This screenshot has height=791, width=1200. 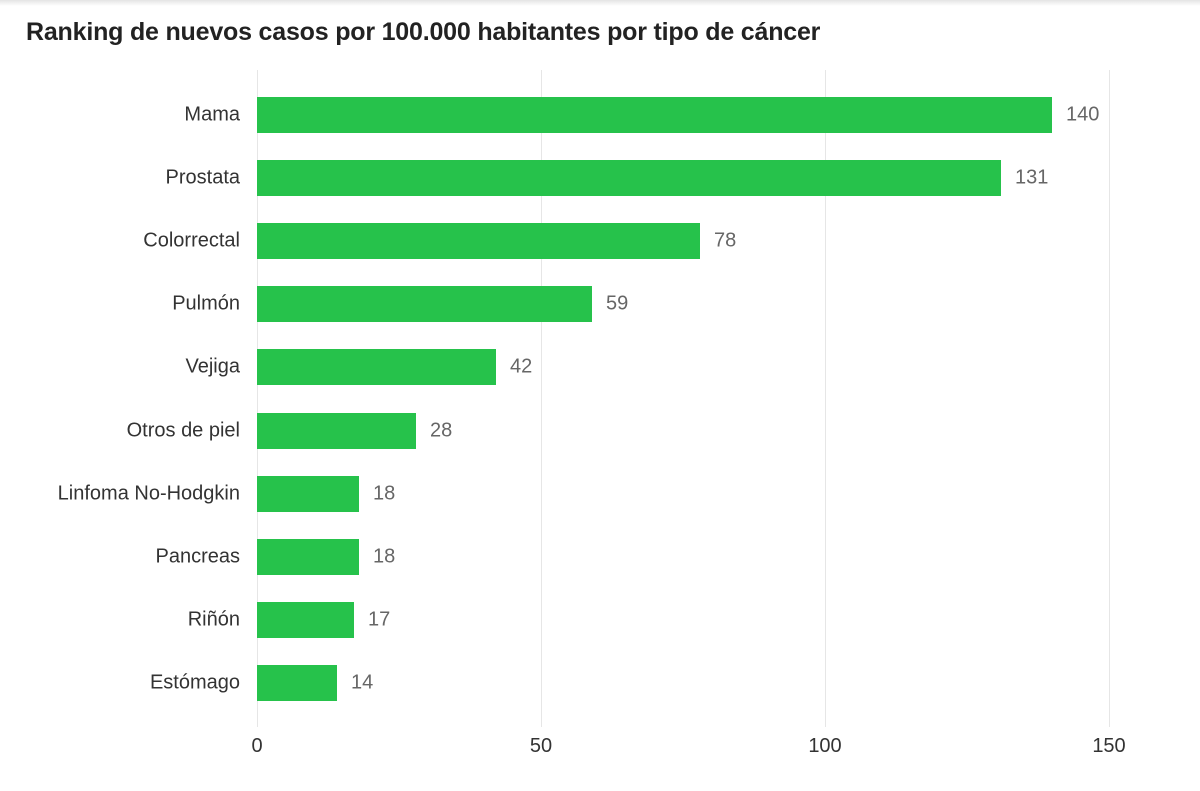 What do you see at coordinates (198, 556) in the screenshot?
I see `category-label: Pancreas` at bounding box center [198, 556].